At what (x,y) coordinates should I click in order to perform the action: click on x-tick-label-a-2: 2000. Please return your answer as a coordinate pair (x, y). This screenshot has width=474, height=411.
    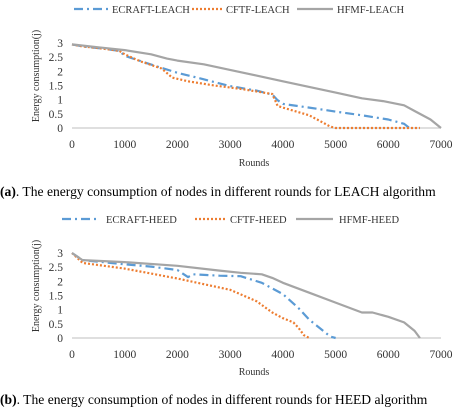
    Looking at the image, I should click on (177, 145).